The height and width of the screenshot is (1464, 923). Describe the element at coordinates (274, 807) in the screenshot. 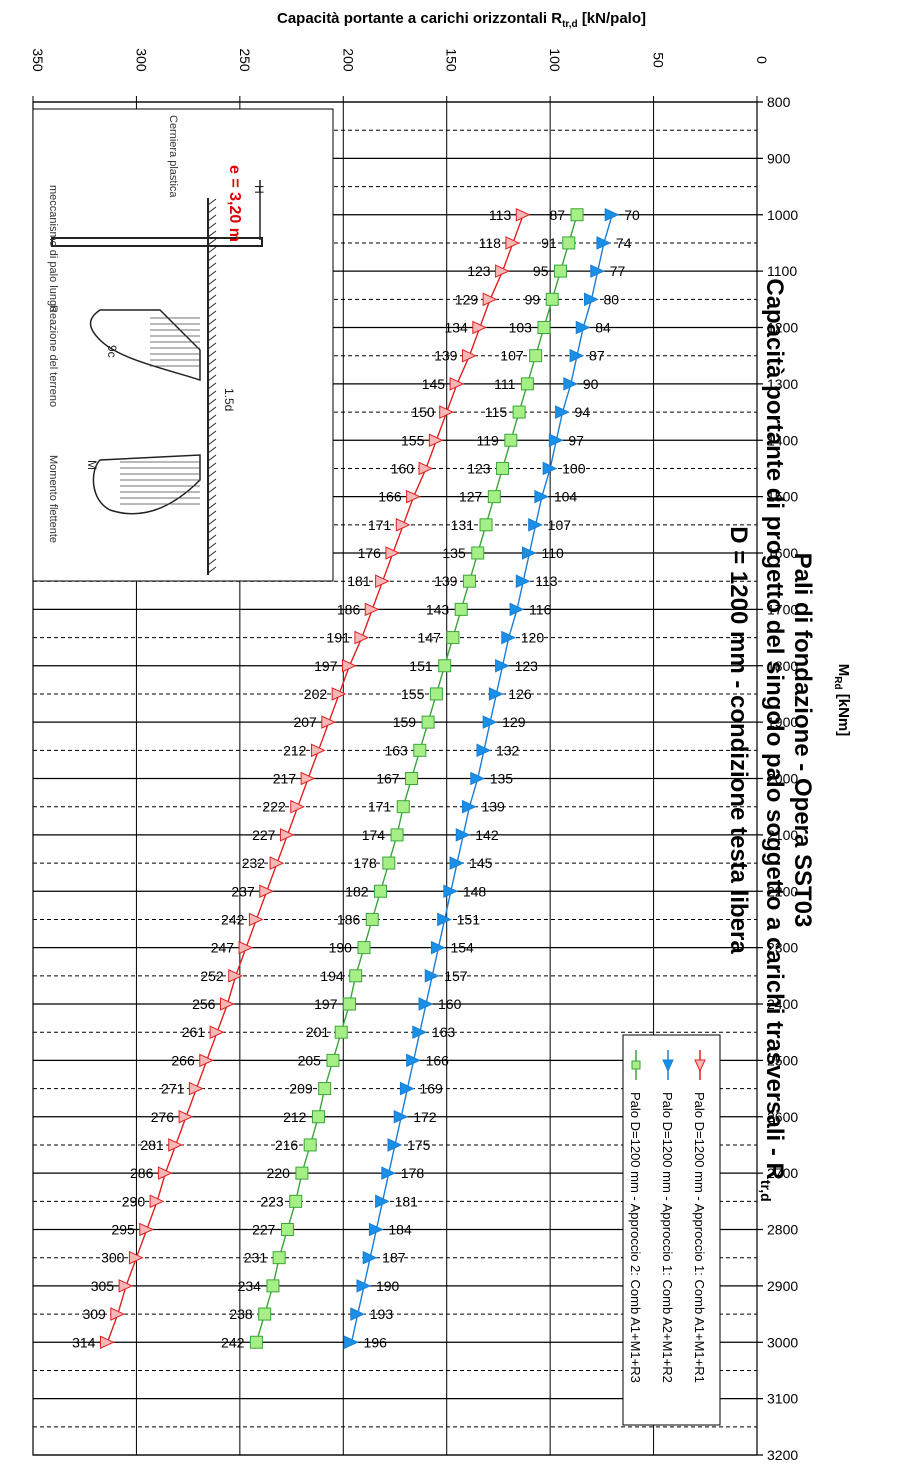

I see `data-label: 222` at that location.